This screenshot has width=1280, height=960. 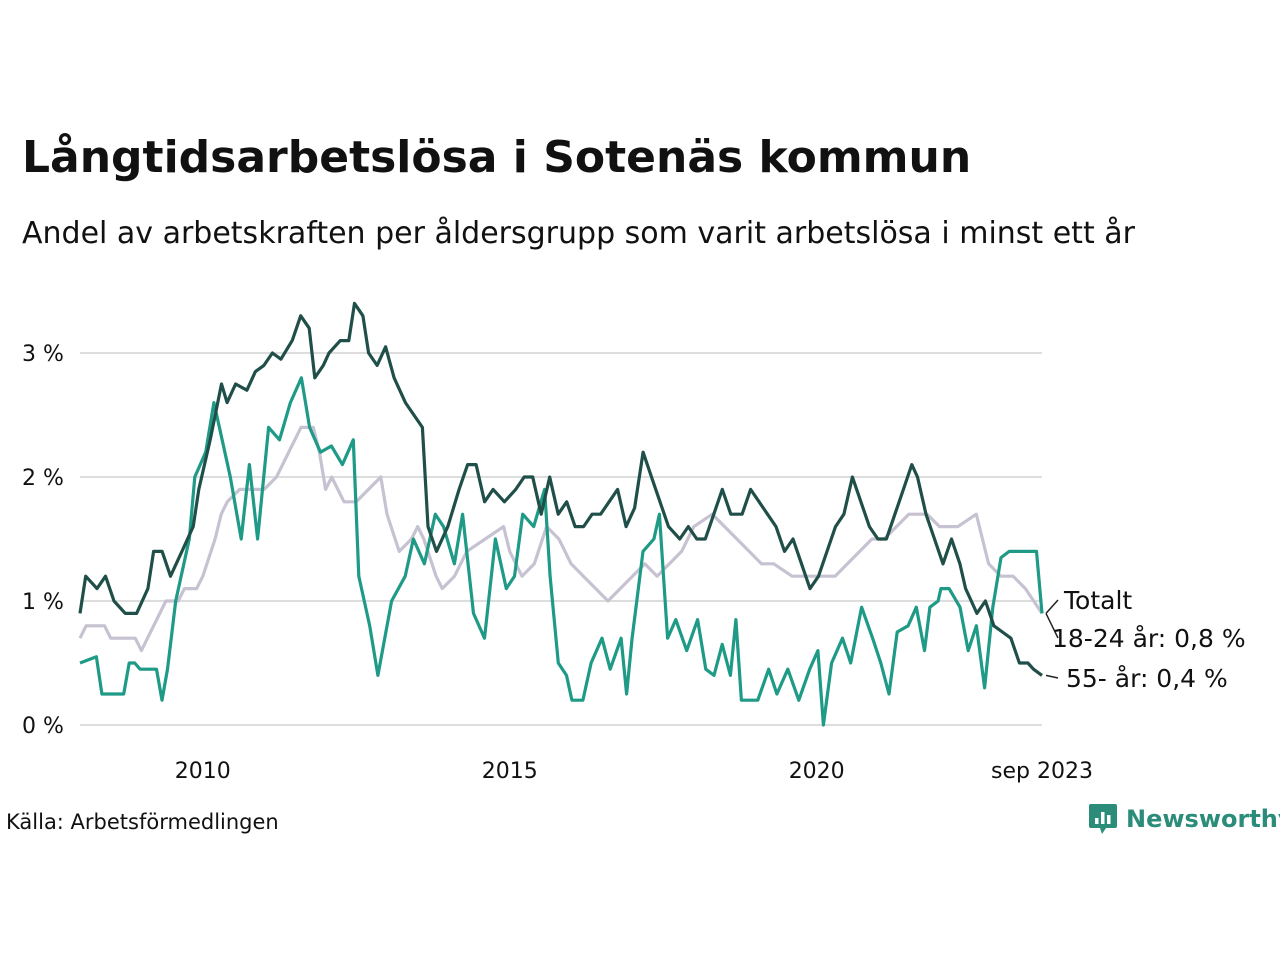 What do you see at coordinates (203, 771) in the screenshot?
I see `x-tick-label: 2010` at bounding box center [203, 771].